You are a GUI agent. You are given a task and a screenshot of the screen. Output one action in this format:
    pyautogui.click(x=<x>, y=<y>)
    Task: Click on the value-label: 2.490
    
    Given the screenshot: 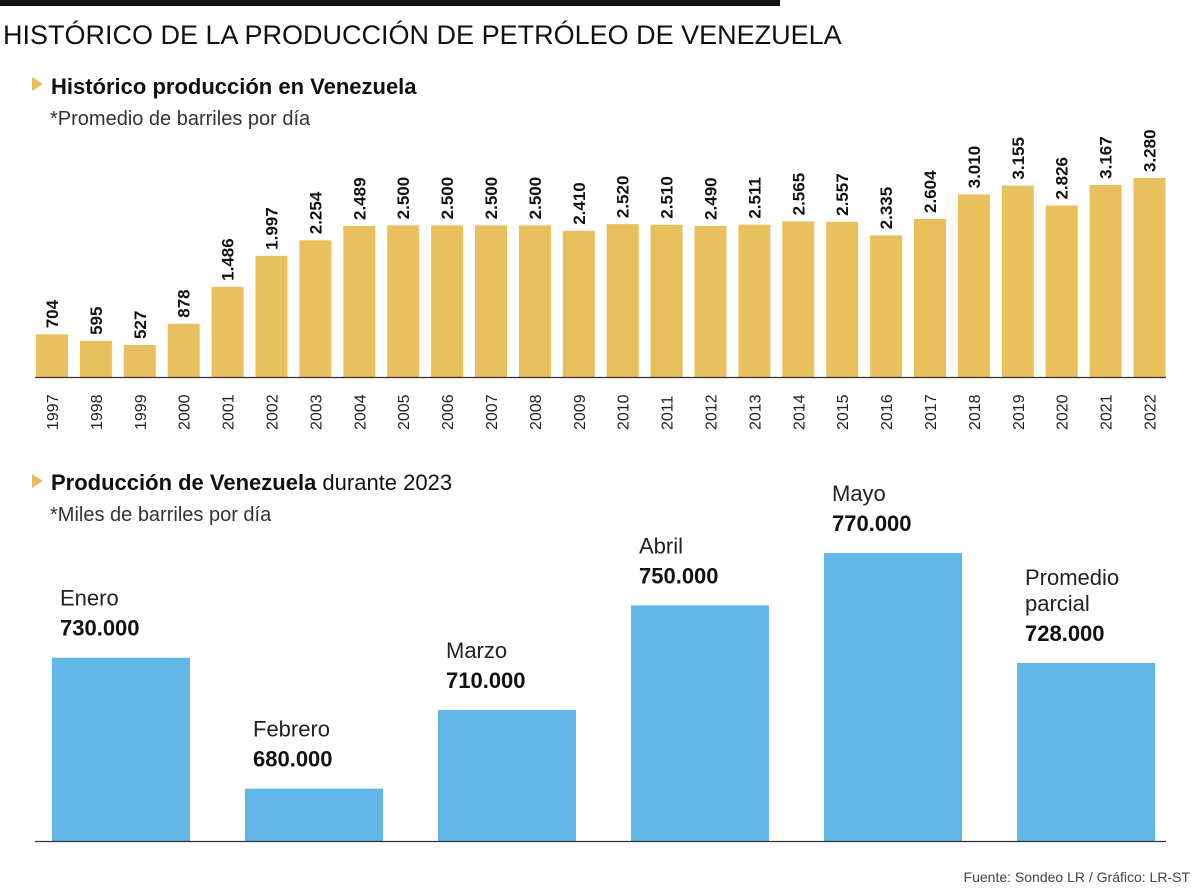 What is the action you would take?
    pyautogui.click(x=711, y=198)
    